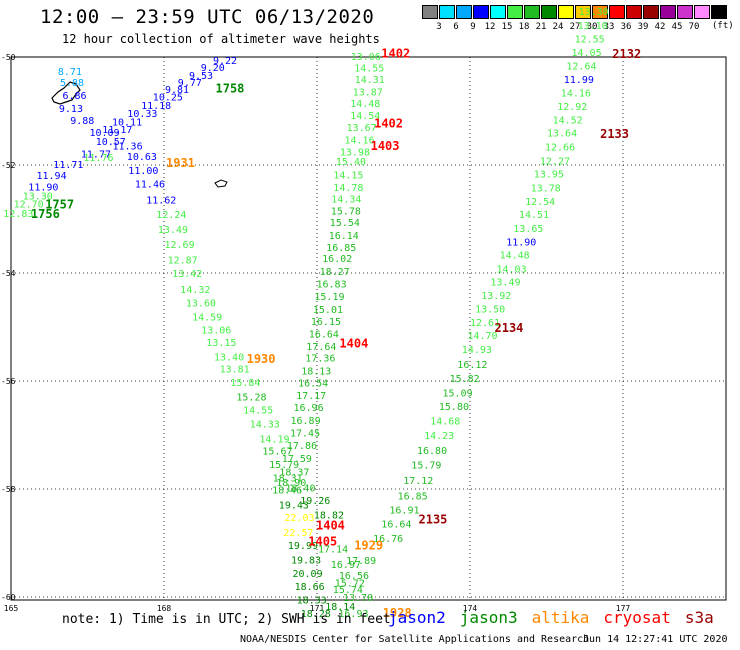  What do you see at coordinates (127, 123) in the screenshot?
I see `wave-height-value: 10.11` at bounding box center [127, 123].